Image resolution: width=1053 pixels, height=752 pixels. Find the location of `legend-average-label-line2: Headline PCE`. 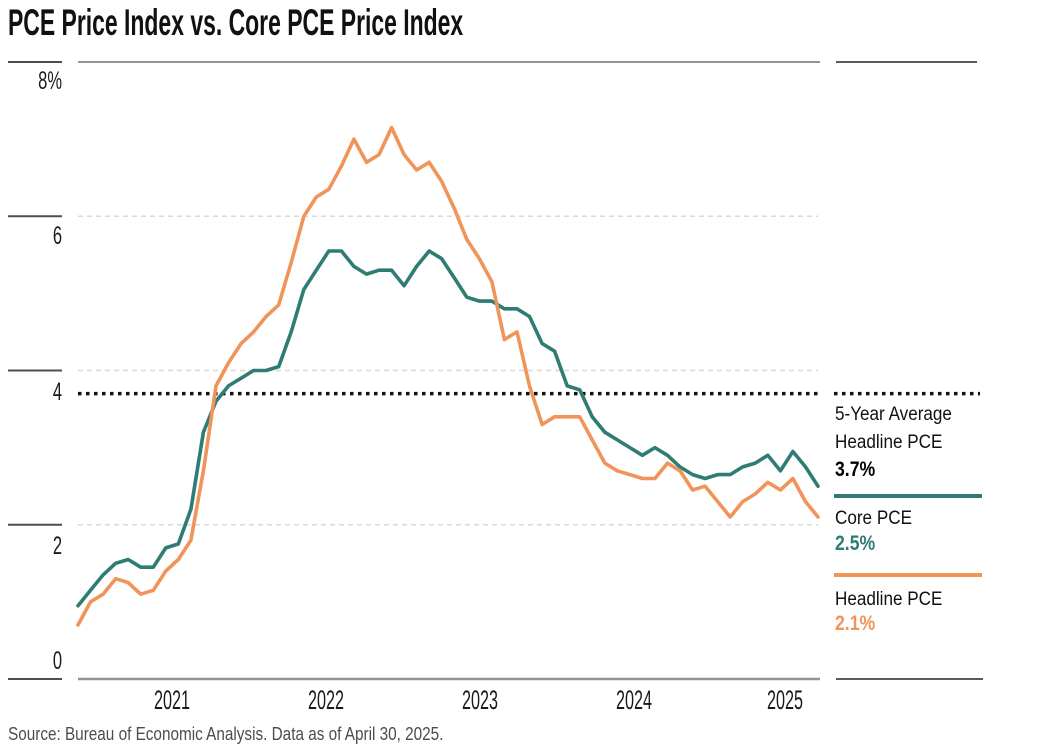

legend-average-label-line2: Headline PCE is located at coordinates (889, 442).